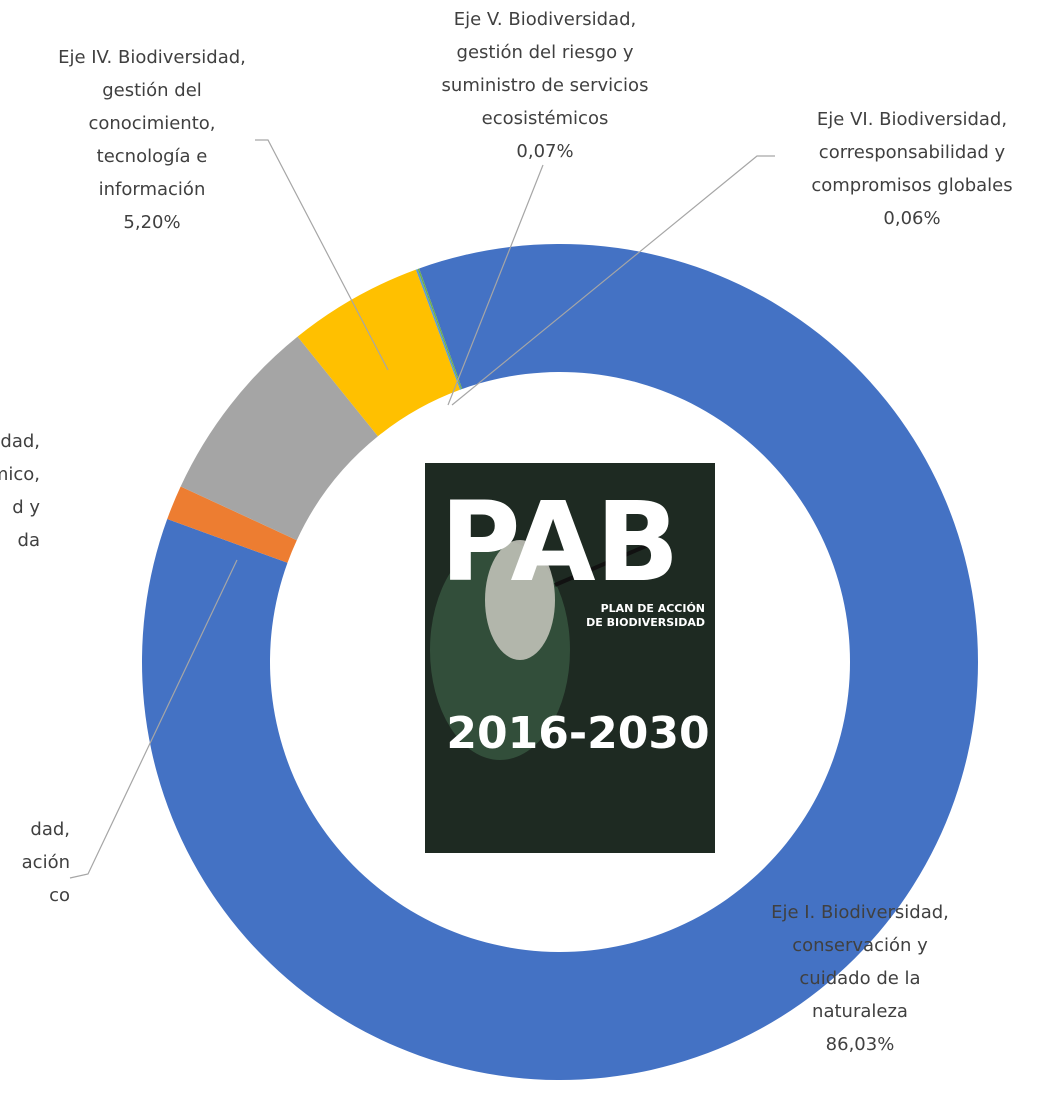 The image size is (1050, 1098). What do you see at coordinates (545, 19) in the screenshot?
I see `slice-label: Eje V. Biodiversidad,` at bounding box center [545, 19].